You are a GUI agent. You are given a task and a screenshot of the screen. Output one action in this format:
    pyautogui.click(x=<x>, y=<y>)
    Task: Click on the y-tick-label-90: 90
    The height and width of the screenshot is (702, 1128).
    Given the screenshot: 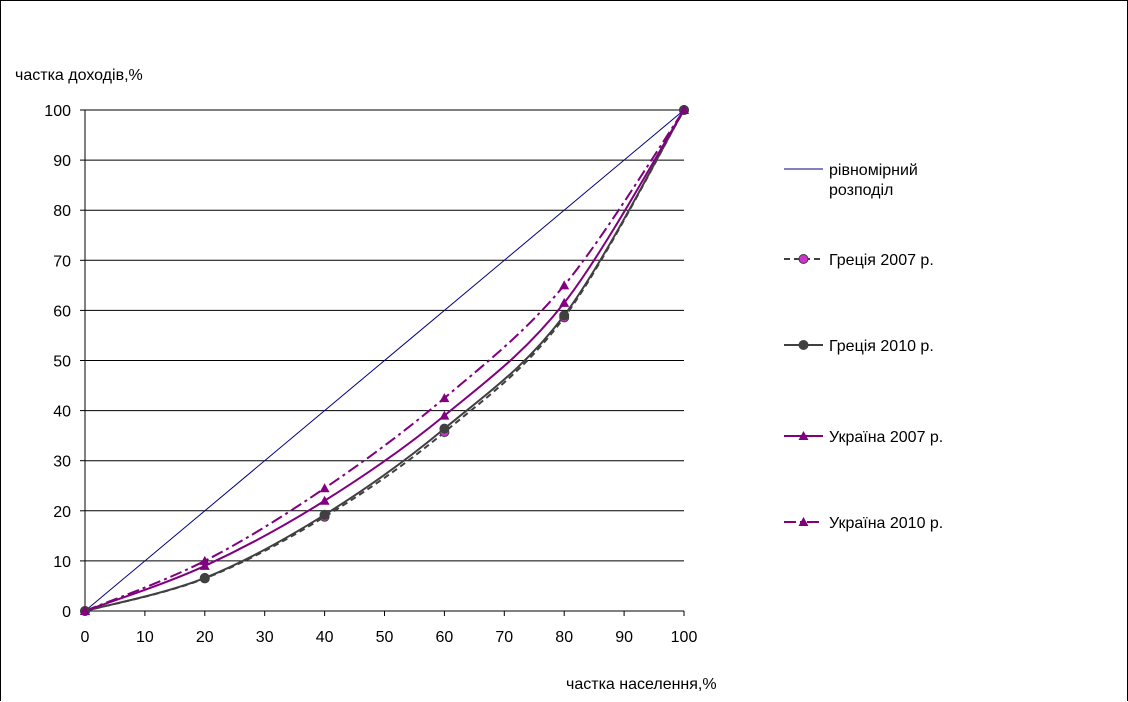 What is the action you would take?
    pyautogui.click(x=62, y=161)
    